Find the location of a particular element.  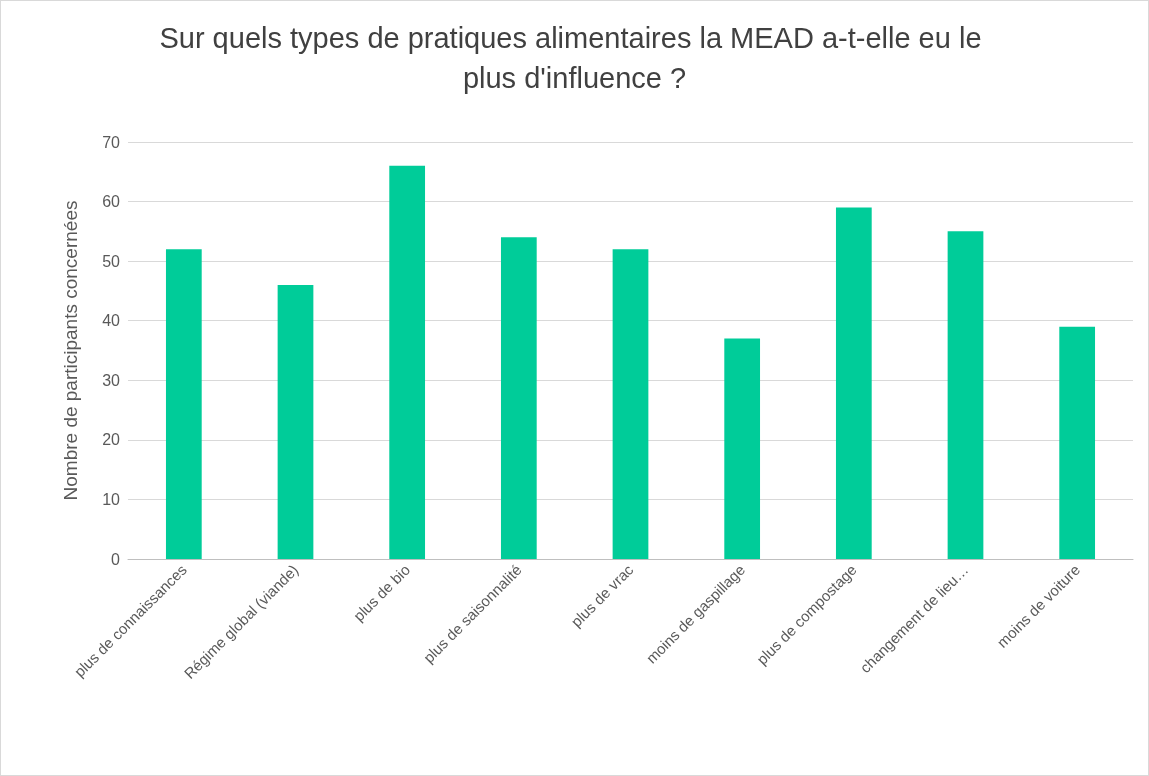

y-tick-label: 30 is located at coordinates (111, 380).